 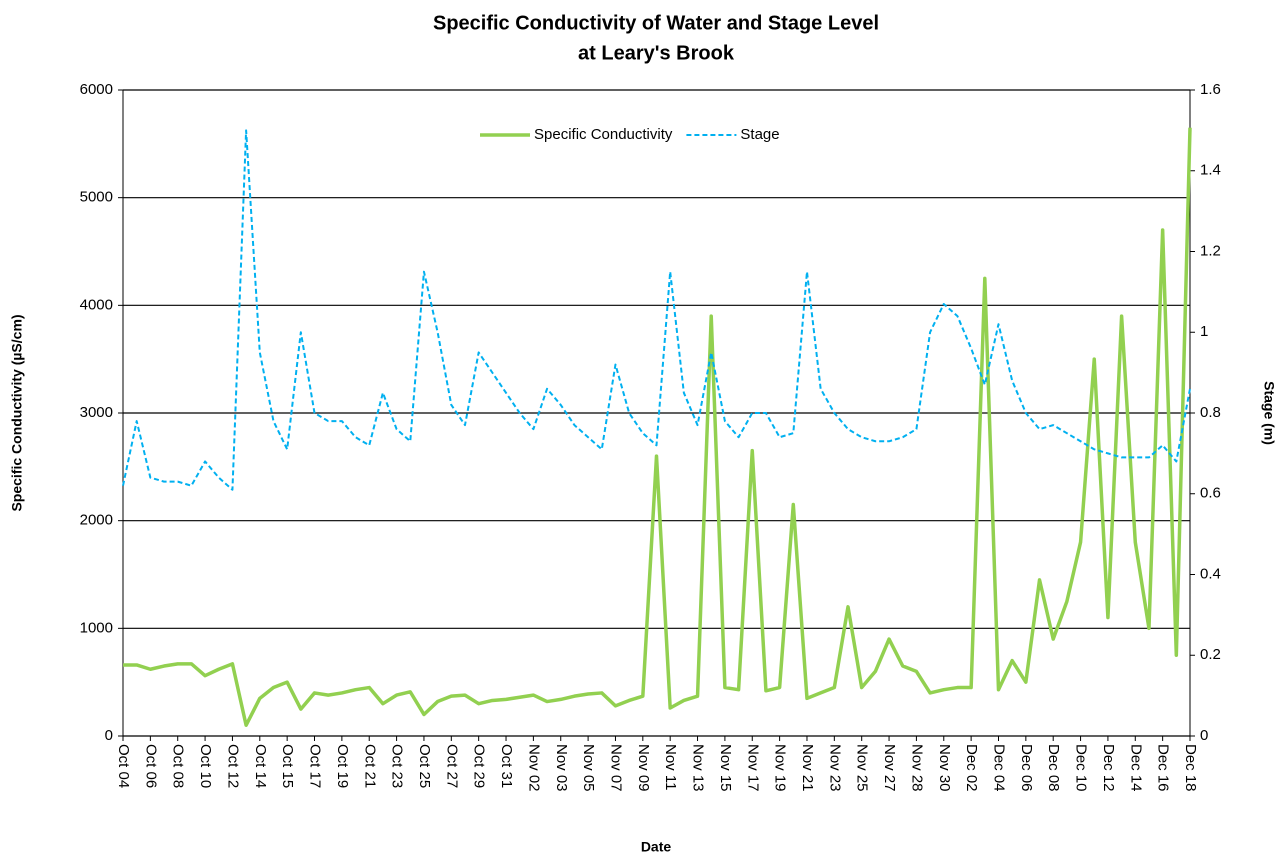 I want to click on y-tick-label: 3000, so click(x=96, y=412).